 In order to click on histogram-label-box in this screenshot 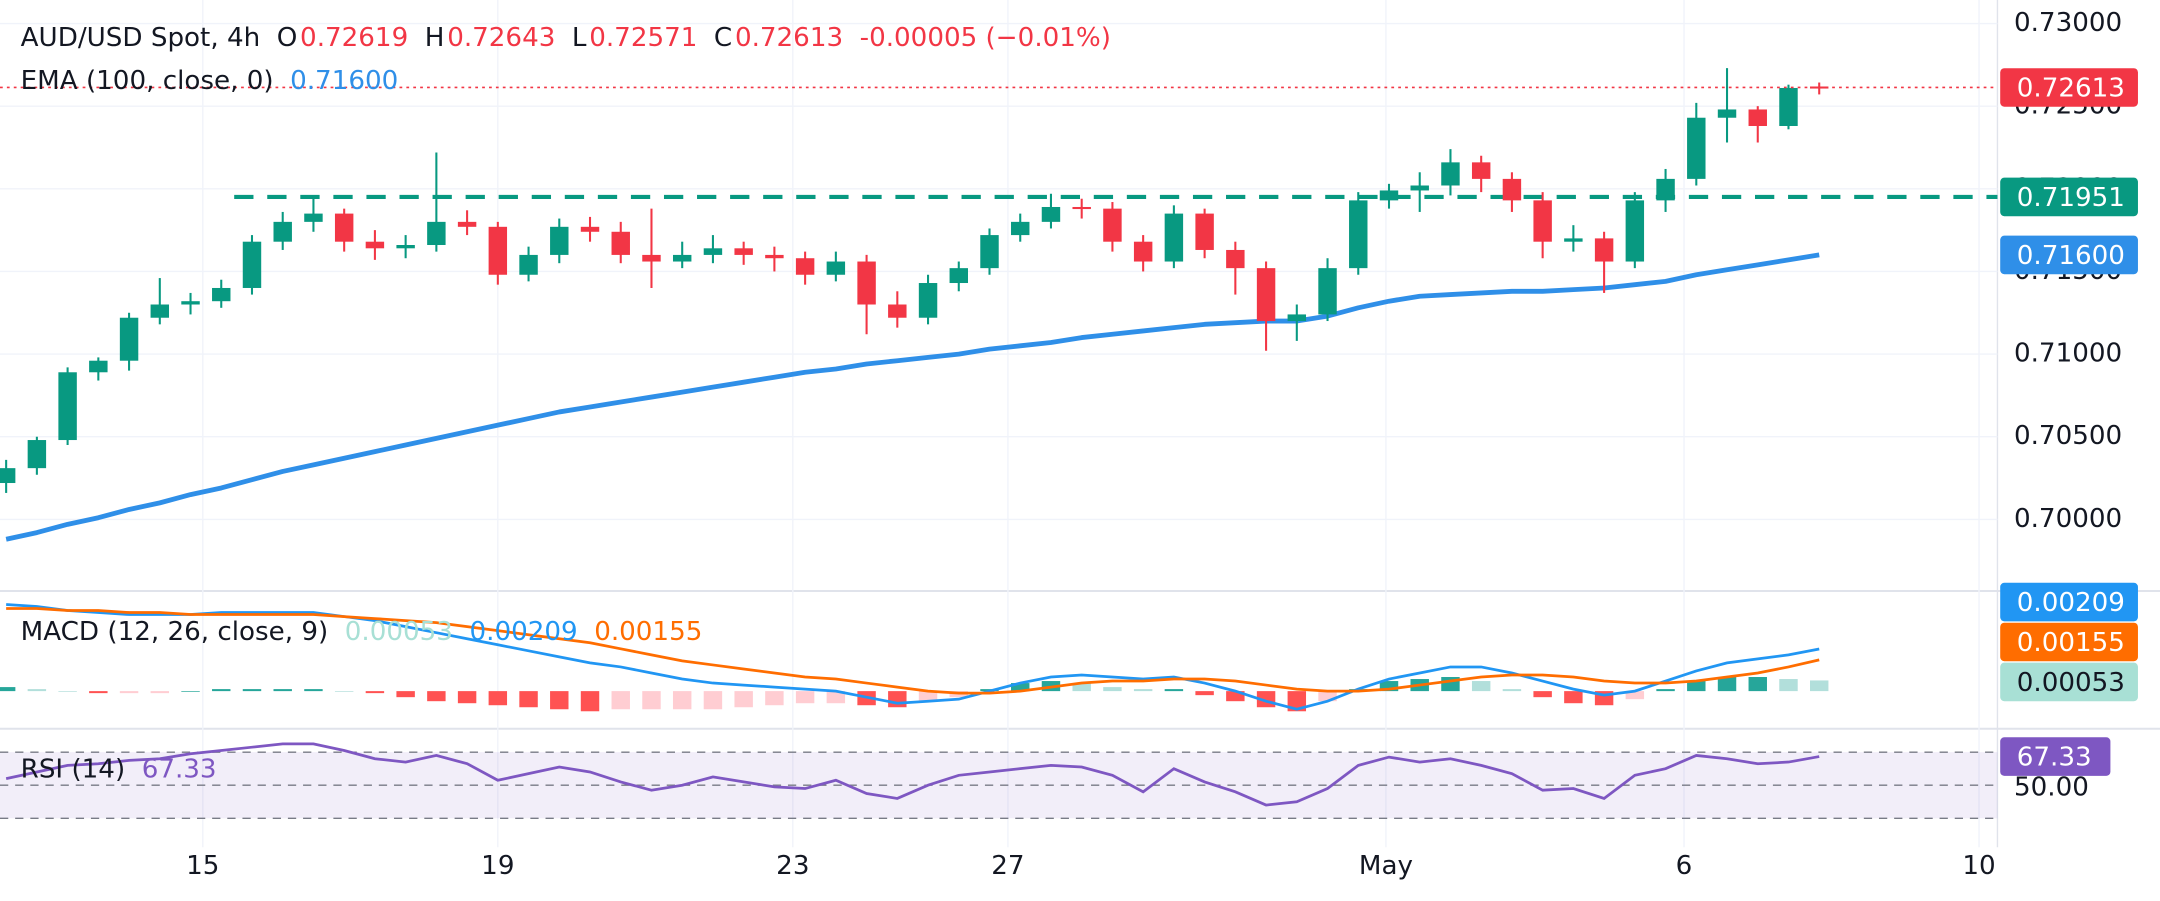, I will do `click(2069, 682)`.